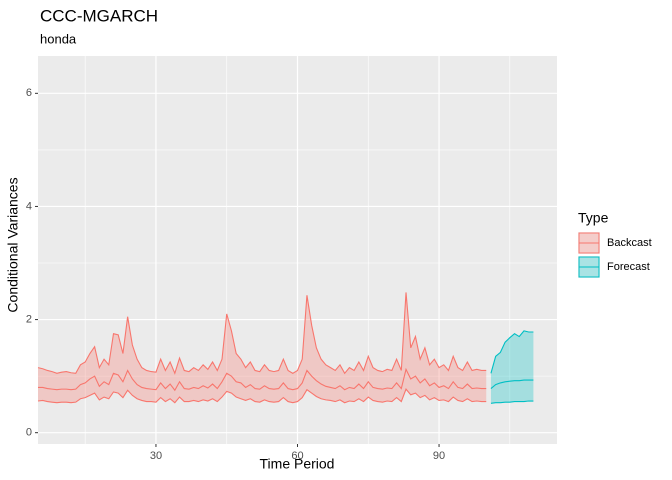  I want to click on legend-label: Forecast, so click(628, 267).